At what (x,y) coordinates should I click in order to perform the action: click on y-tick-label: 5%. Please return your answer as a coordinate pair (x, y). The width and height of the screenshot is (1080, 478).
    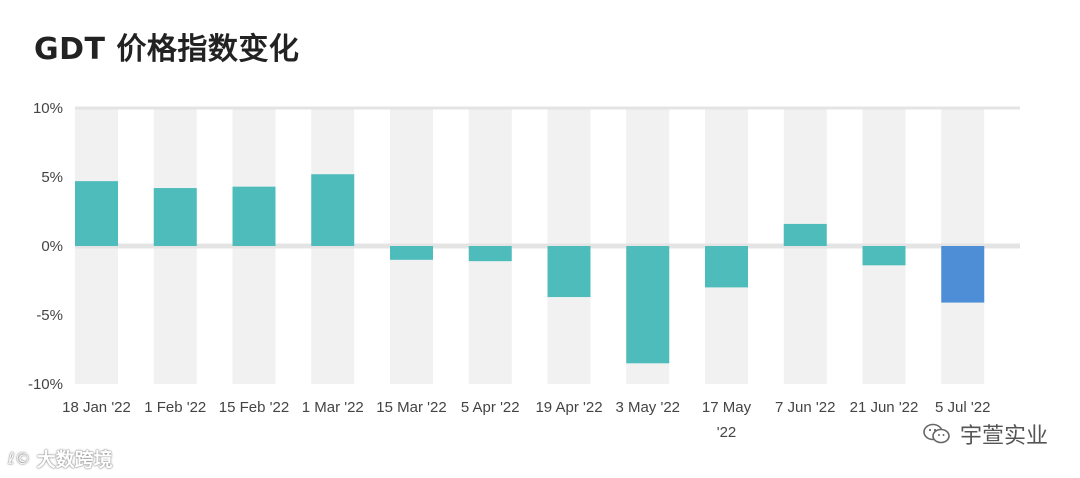
    Looking at the image, I should click on (52, 177).